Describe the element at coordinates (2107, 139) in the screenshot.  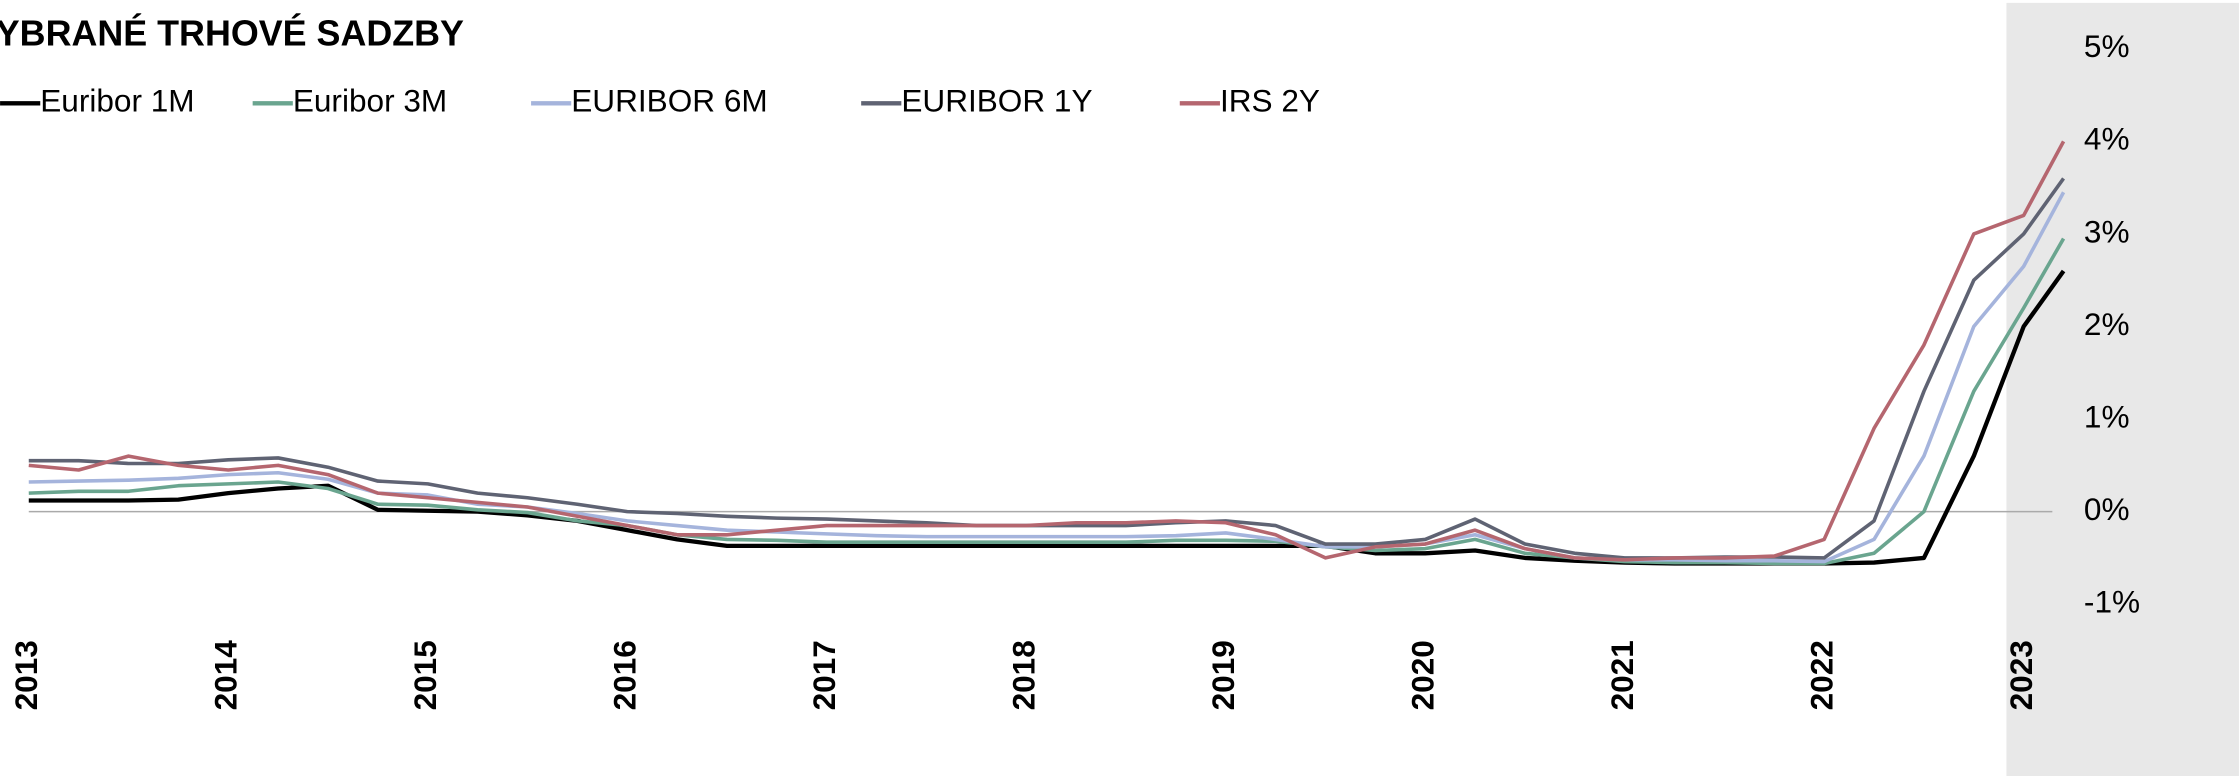
I see `y-tick-label: 4%` at that location.